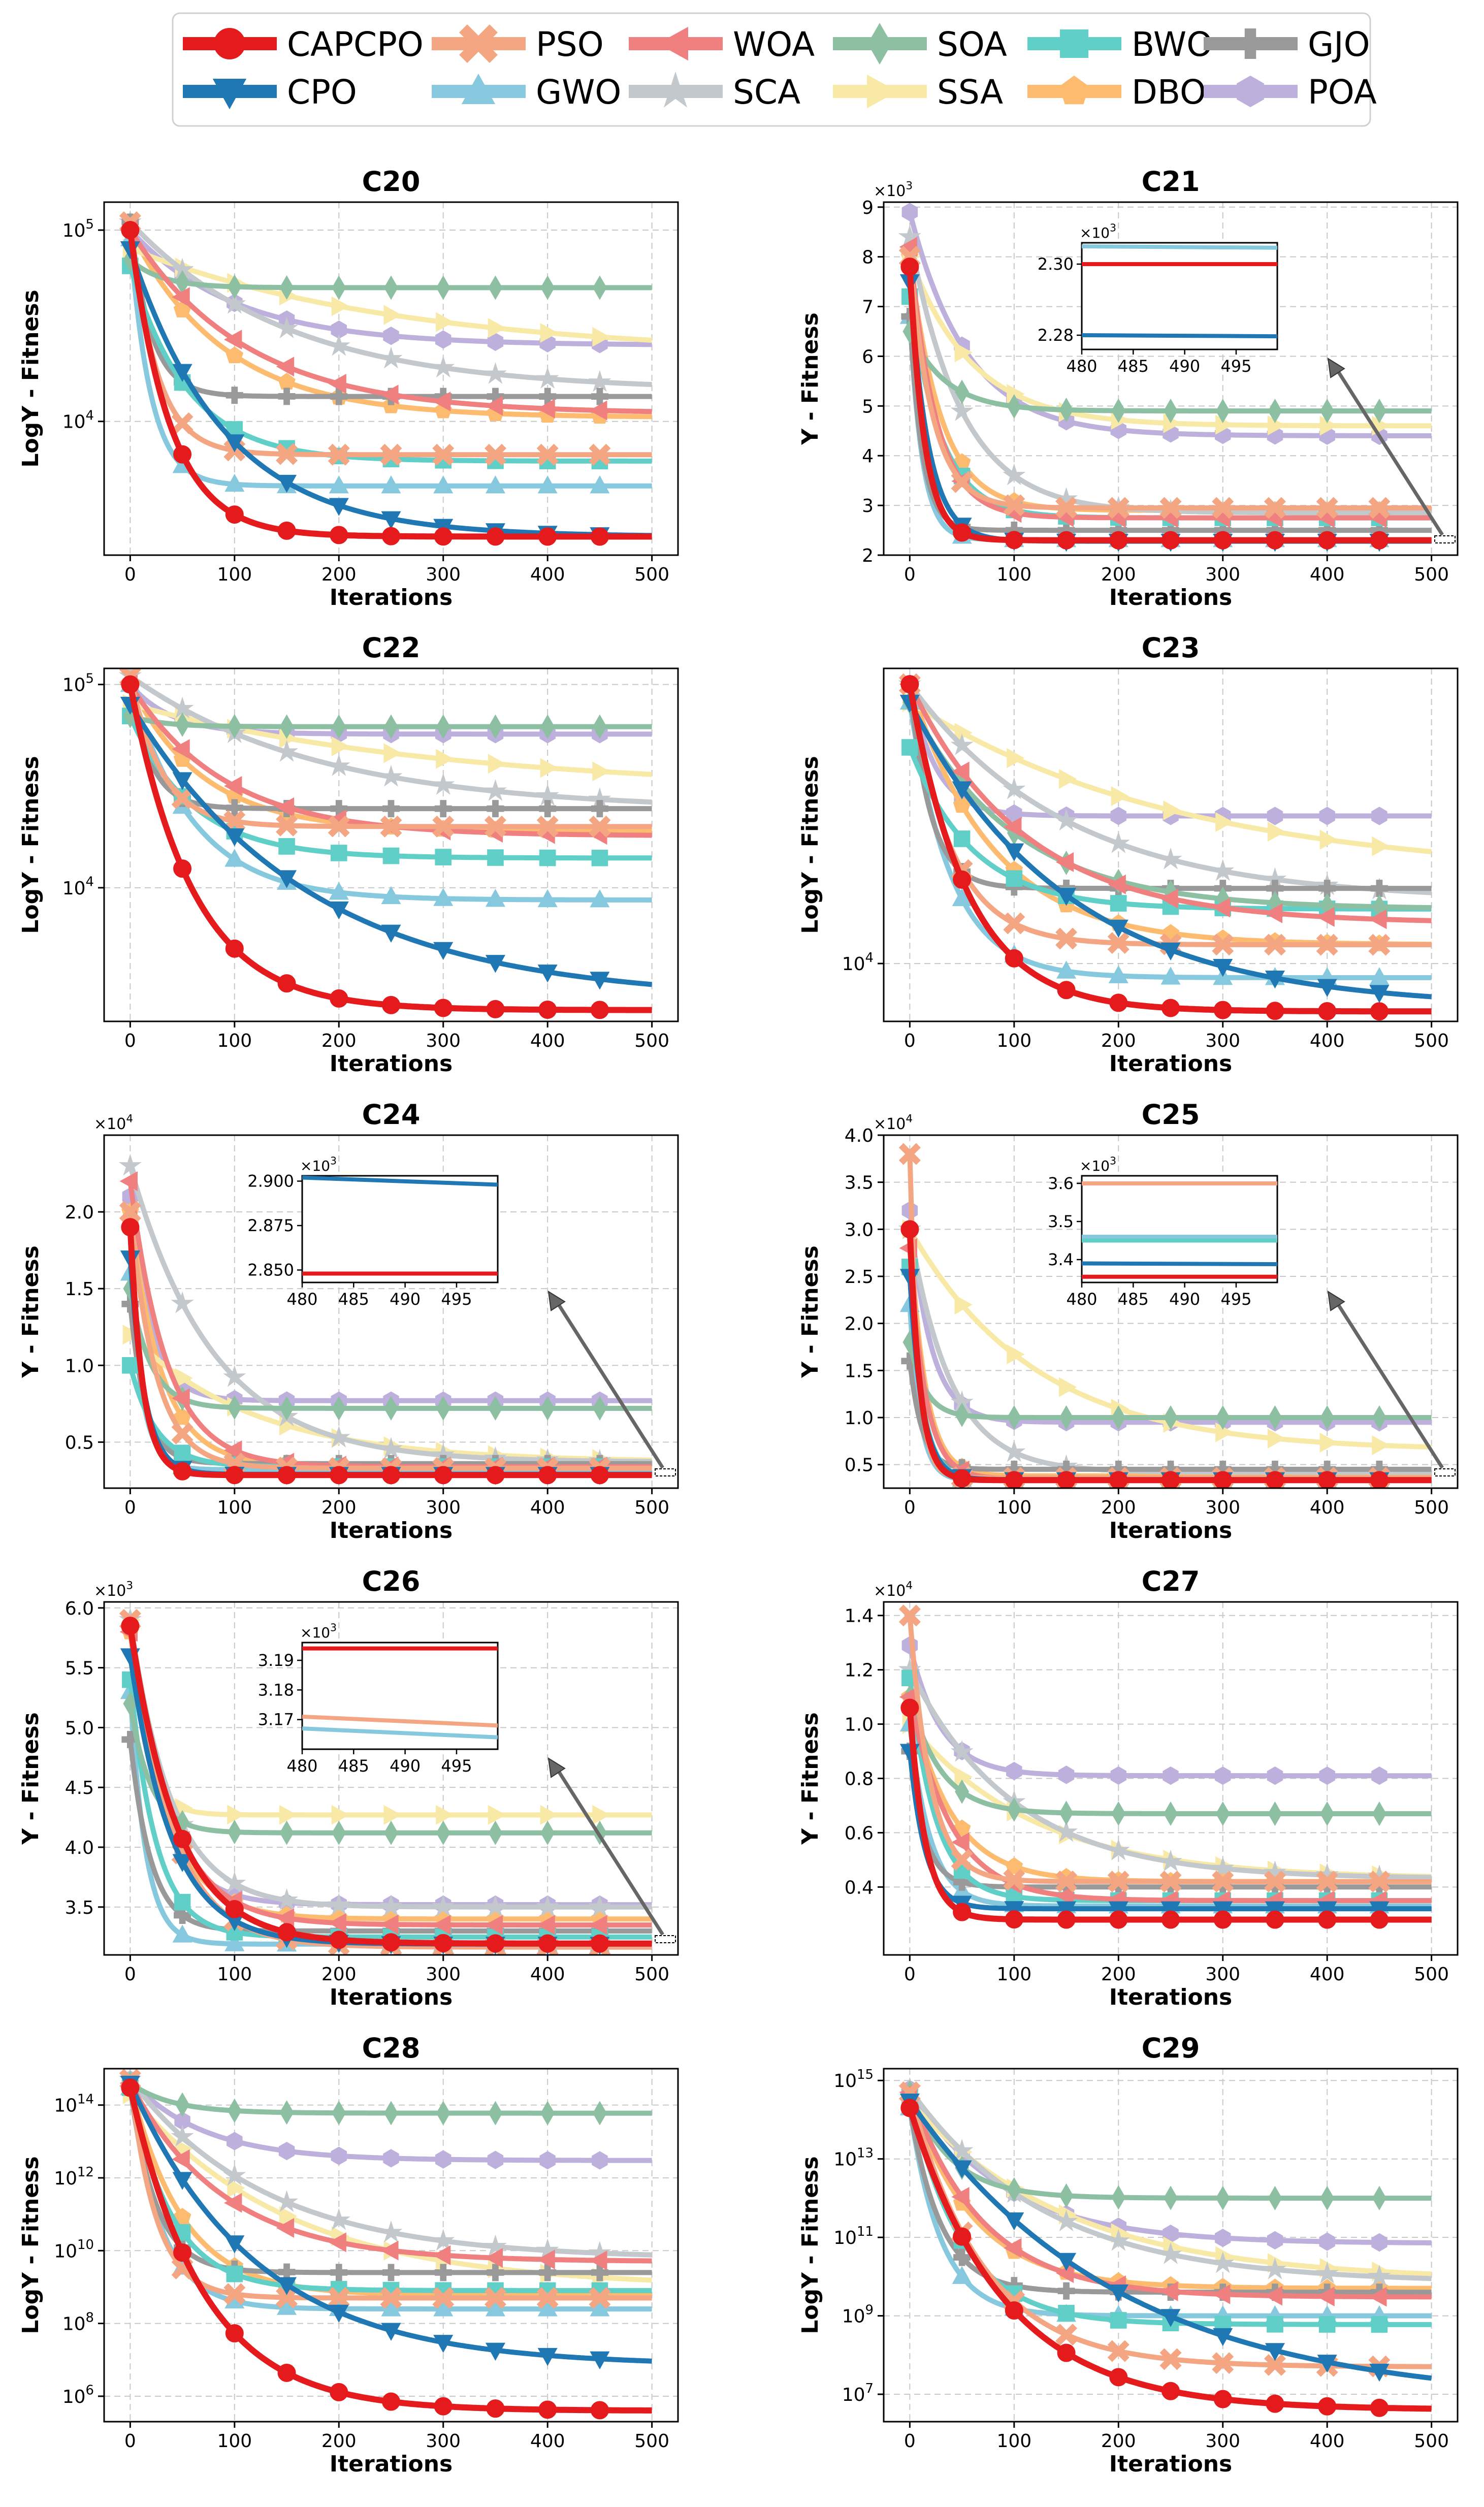 This screenshot has width=1484, height=2507. What do you see at coordinates (608, 1849) in the screenshot?
I see `zoom-arrow-line` at bounding box center [608, 1849].